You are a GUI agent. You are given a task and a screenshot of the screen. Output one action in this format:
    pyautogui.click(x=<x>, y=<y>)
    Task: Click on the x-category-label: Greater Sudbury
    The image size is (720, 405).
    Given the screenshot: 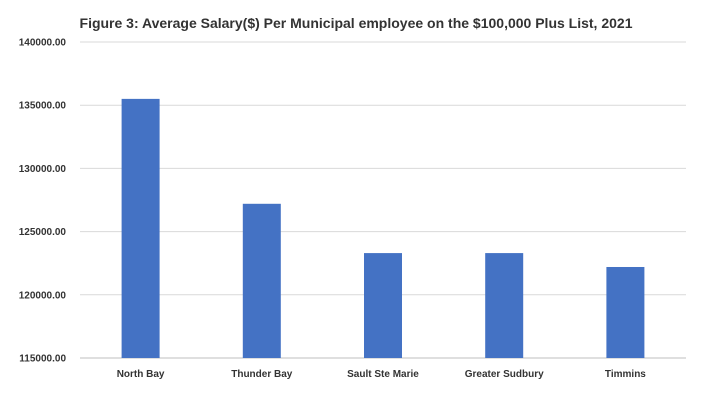 What is the action you would take?
    pyautogui.click(x=504, y=374)
    